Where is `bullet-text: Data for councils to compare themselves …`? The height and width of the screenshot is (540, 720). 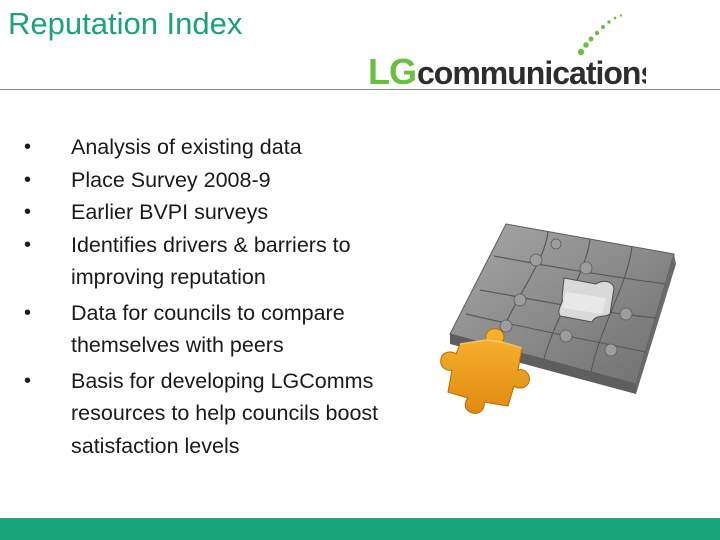
bullet-text: Data for councils to compare themselves … is located at coordinates (208, 329).